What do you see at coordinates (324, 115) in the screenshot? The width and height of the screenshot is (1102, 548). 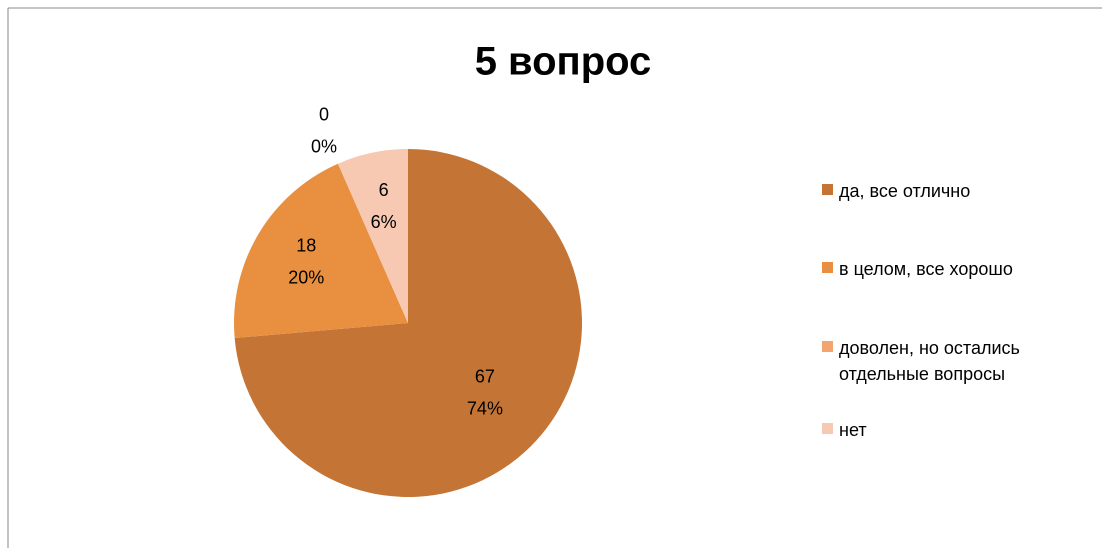 I see `data-label: 0` at bounding box center [324, 115].